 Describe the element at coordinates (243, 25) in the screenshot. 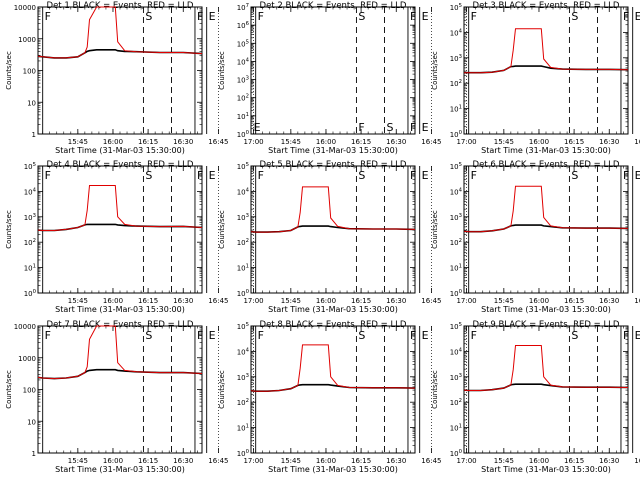

I see `y-tick-label: 10⁶` at that location.